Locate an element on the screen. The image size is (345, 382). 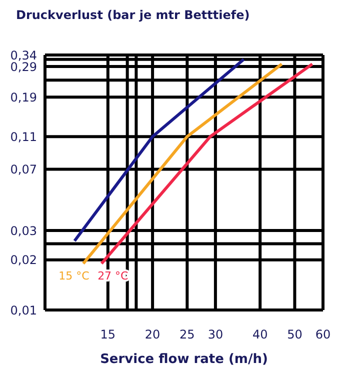
x-tick-label: 25 is located at coordinates (187, 335).